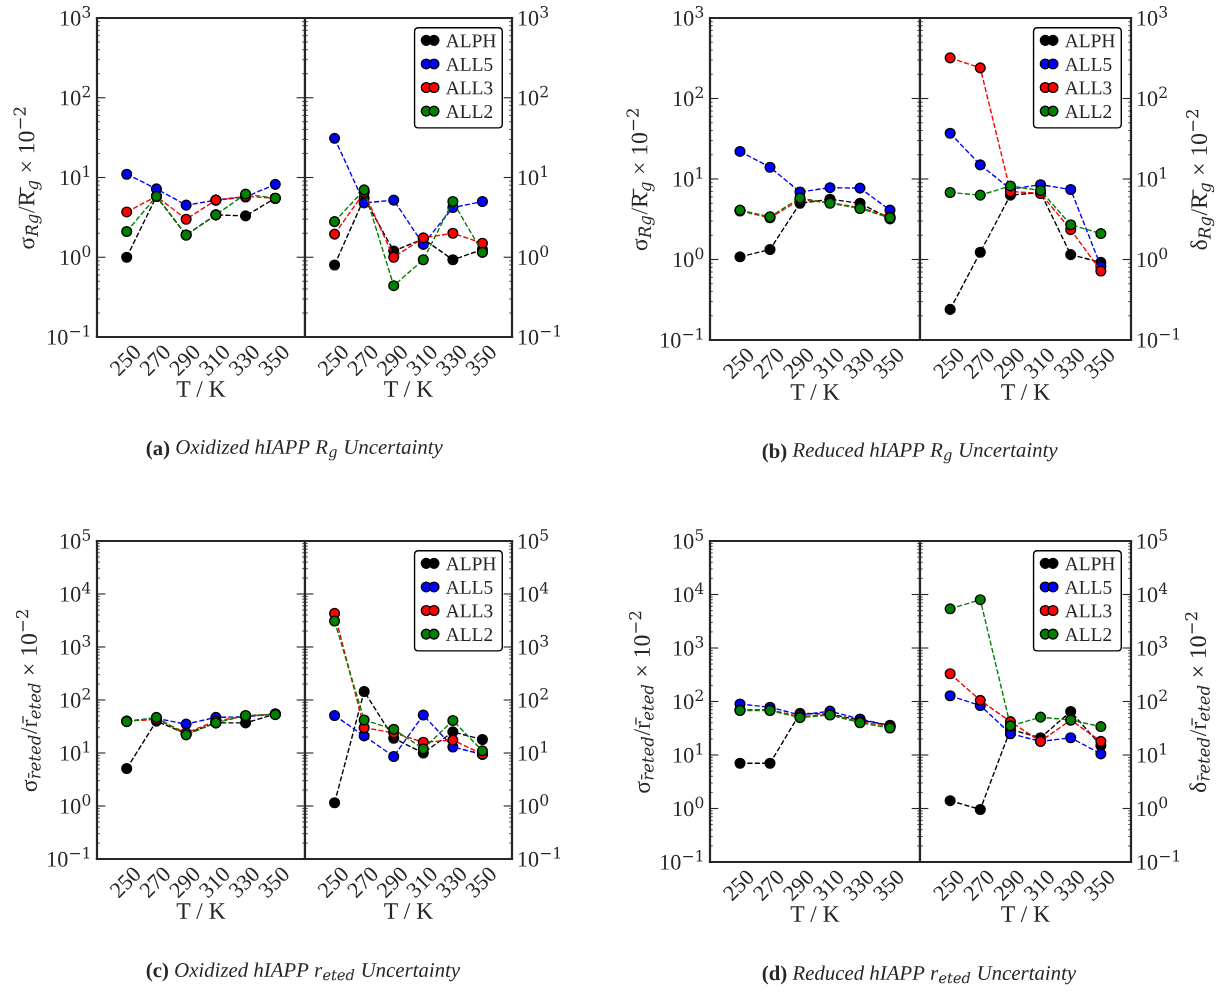 The width and height of the screenshot is (1221, 992). What do you see at coordinates (774, 453) in the screenshot?
I see `text: (b)` at bounding box center [774, 453].